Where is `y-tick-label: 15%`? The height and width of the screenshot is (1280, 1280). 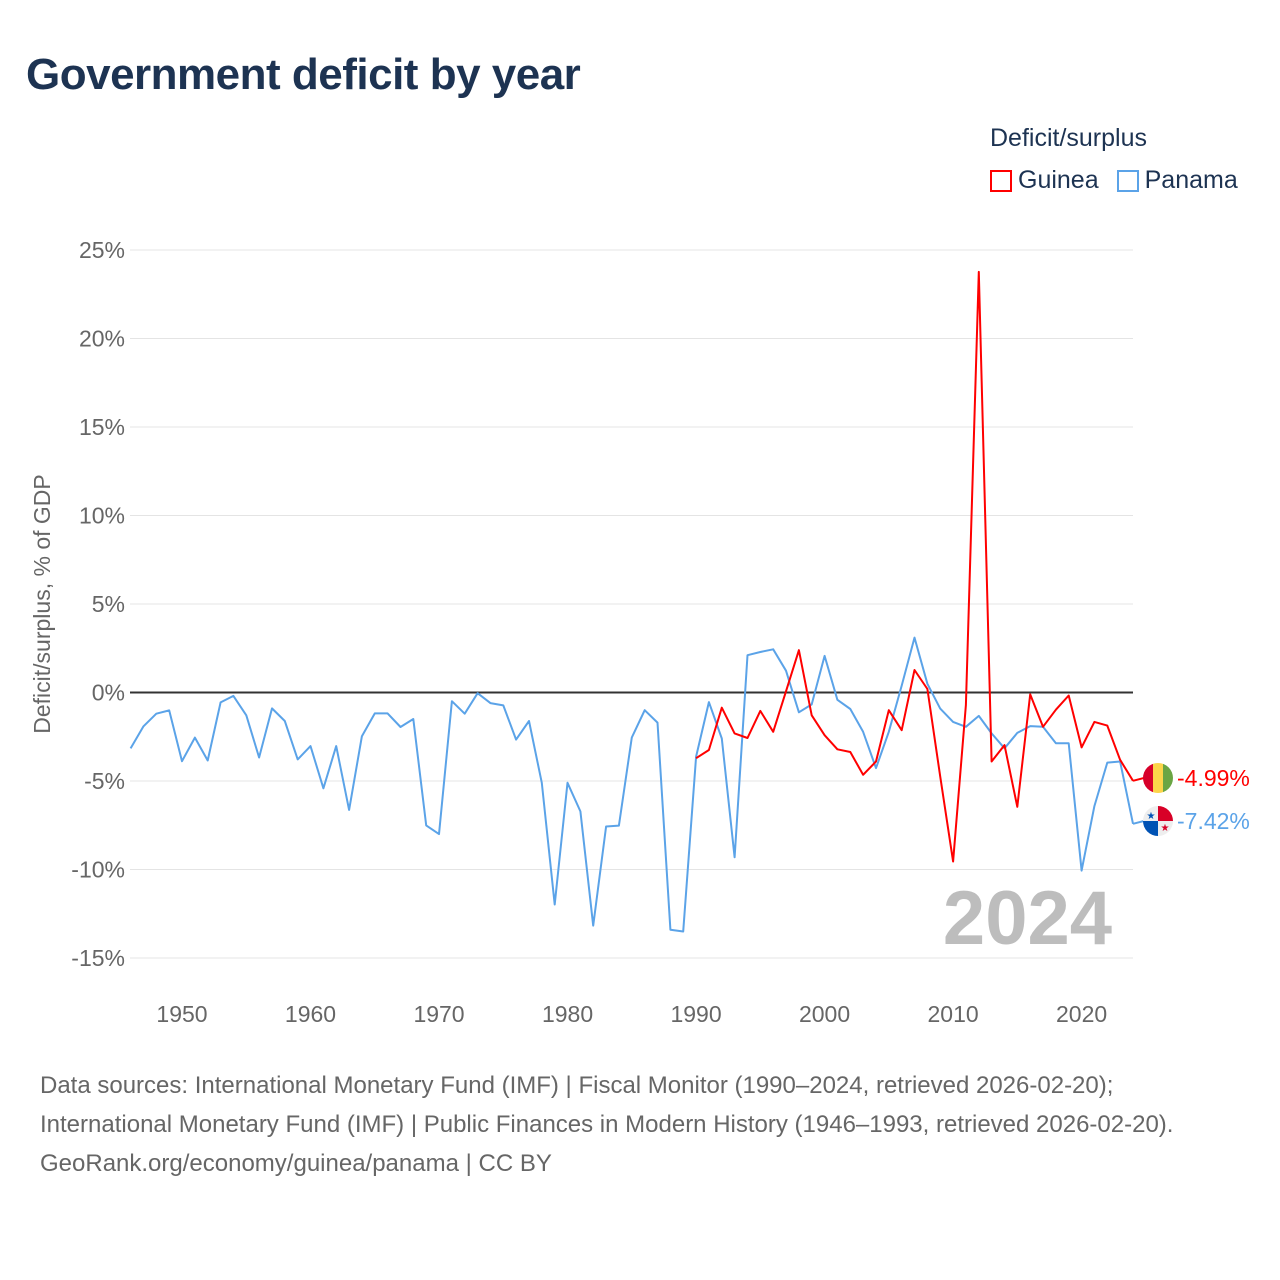 y-tick-label: 15% is located at coordinates (102, 427).